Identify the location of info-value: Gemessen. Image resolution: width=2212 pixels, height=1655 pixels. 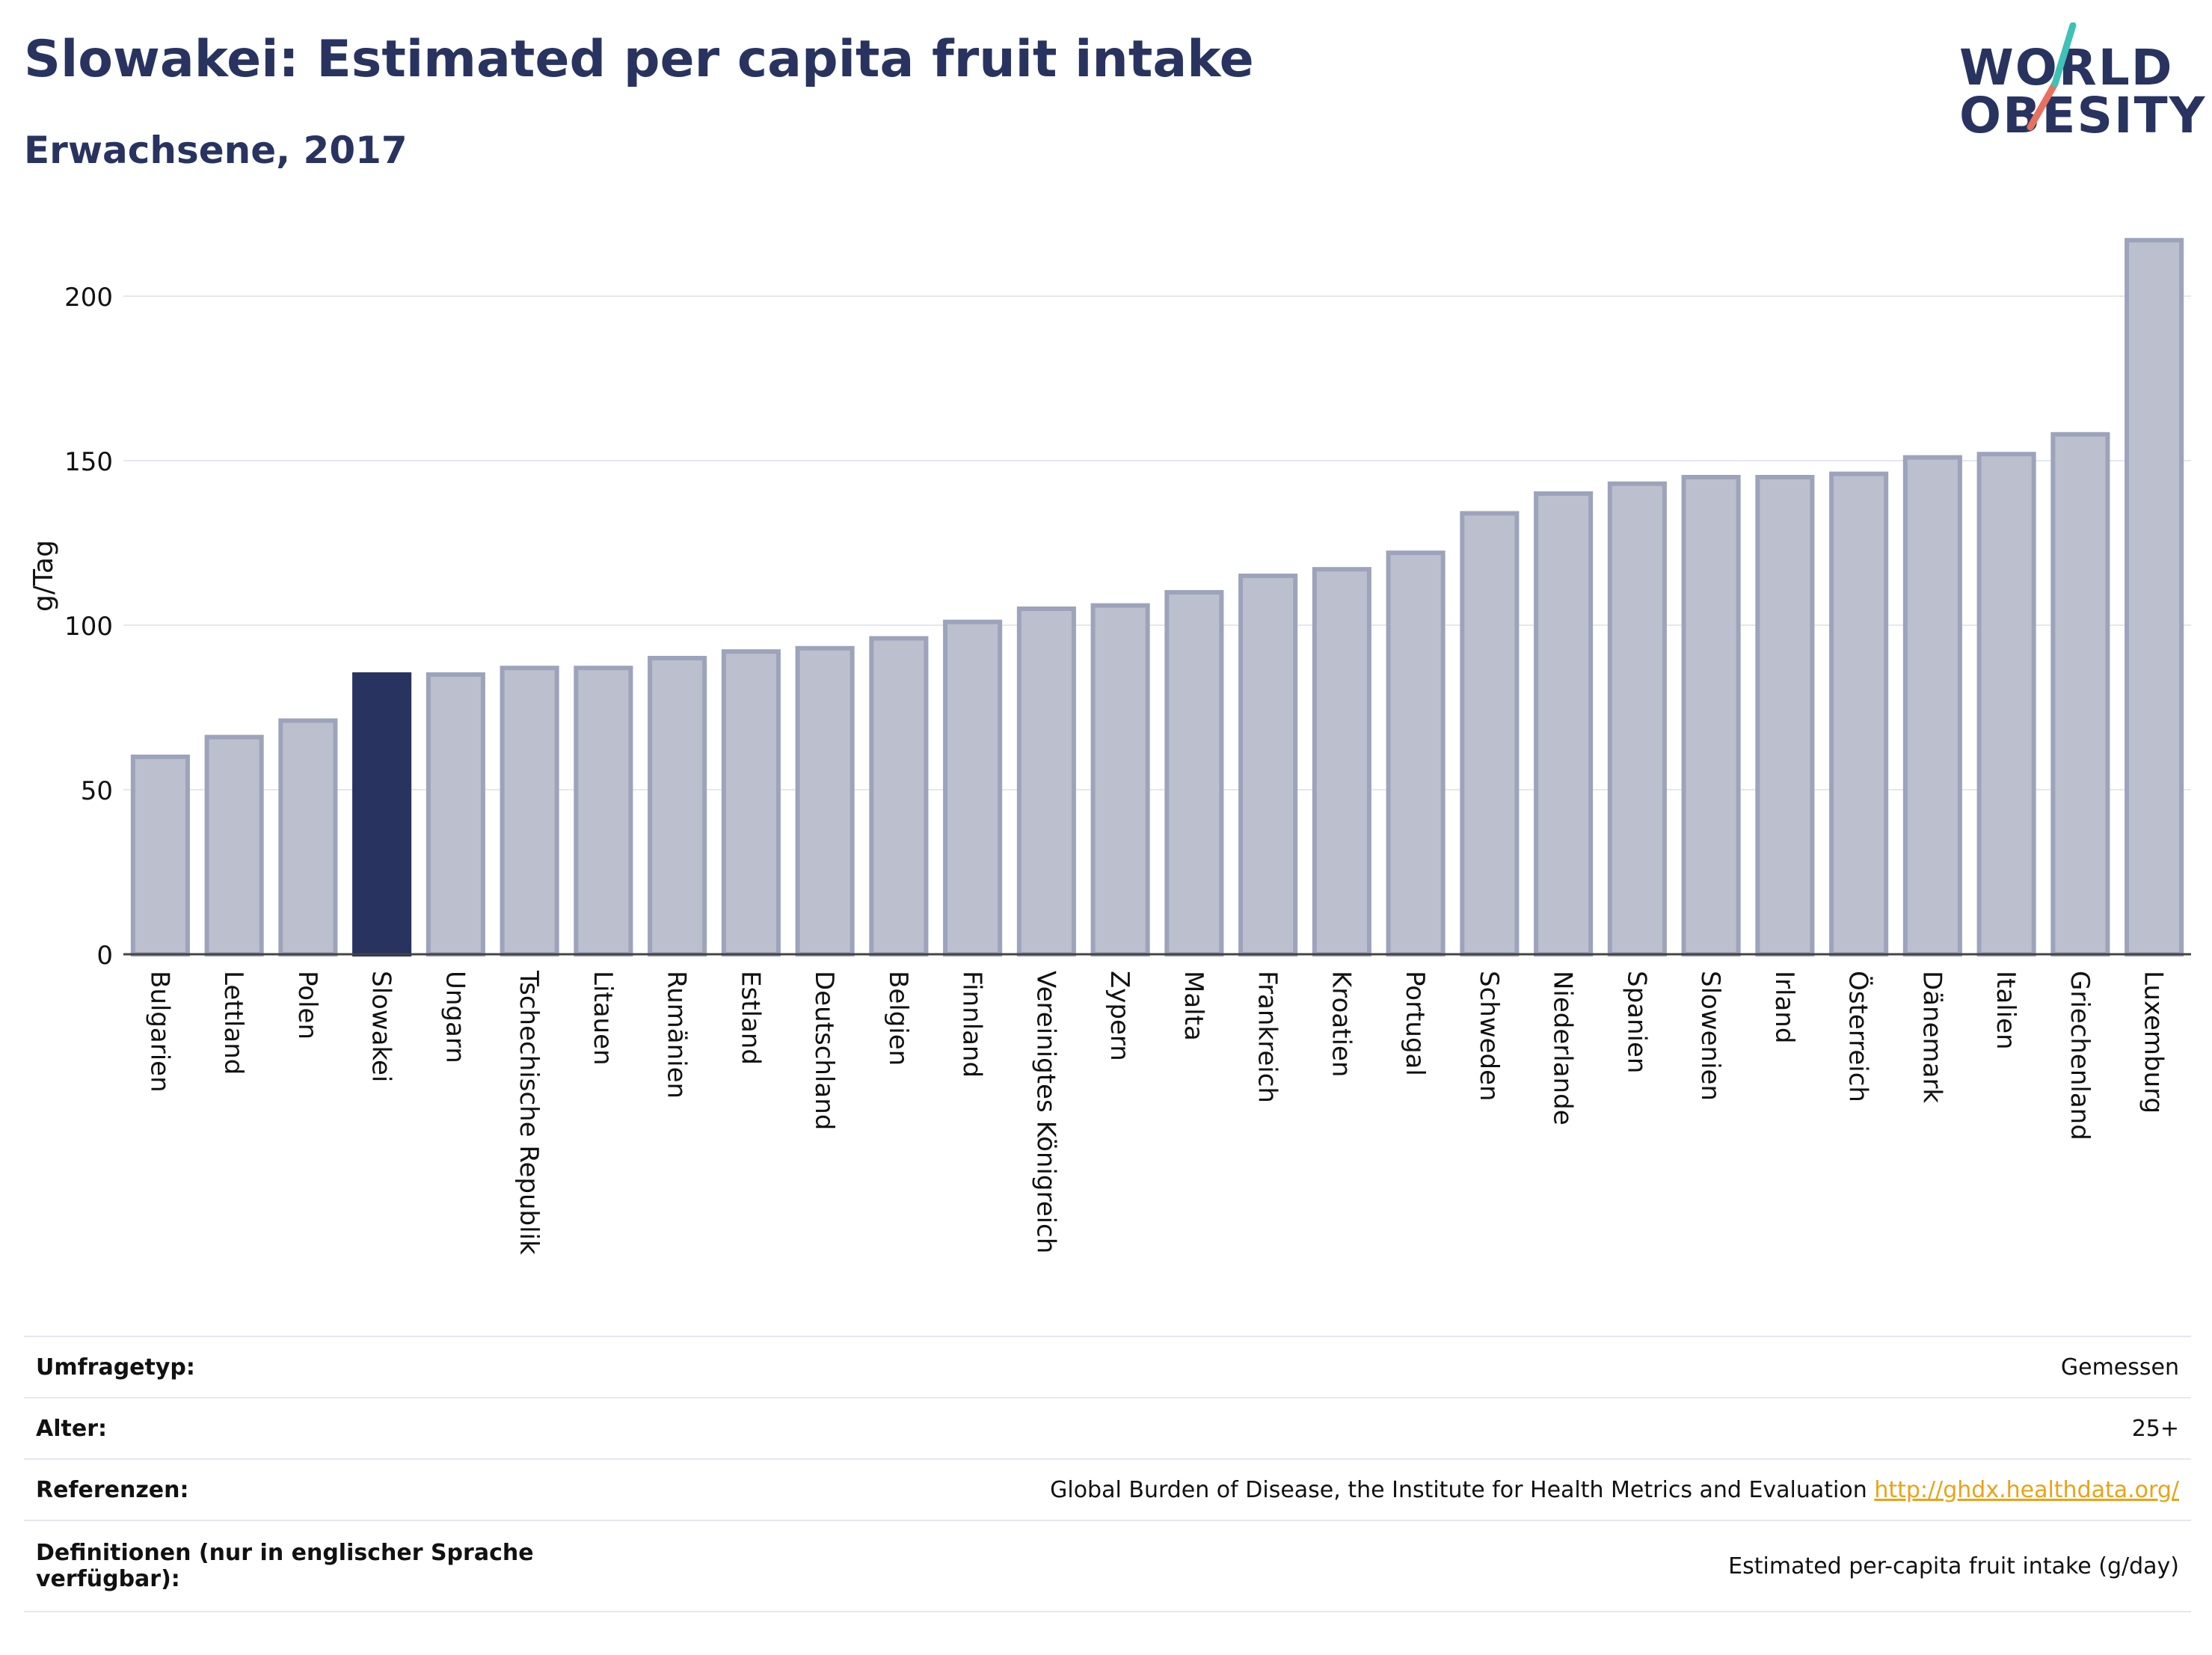
(1388, 1367).